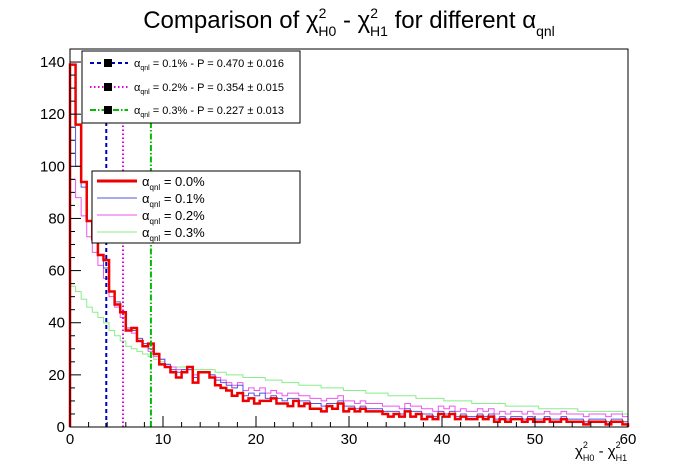 The width and height of the screenshot is (698, 475). What do you see at coordinates (56, 218) in the screenshot?
I see `y-tick-label: 80` at bounding box center [56, 218].